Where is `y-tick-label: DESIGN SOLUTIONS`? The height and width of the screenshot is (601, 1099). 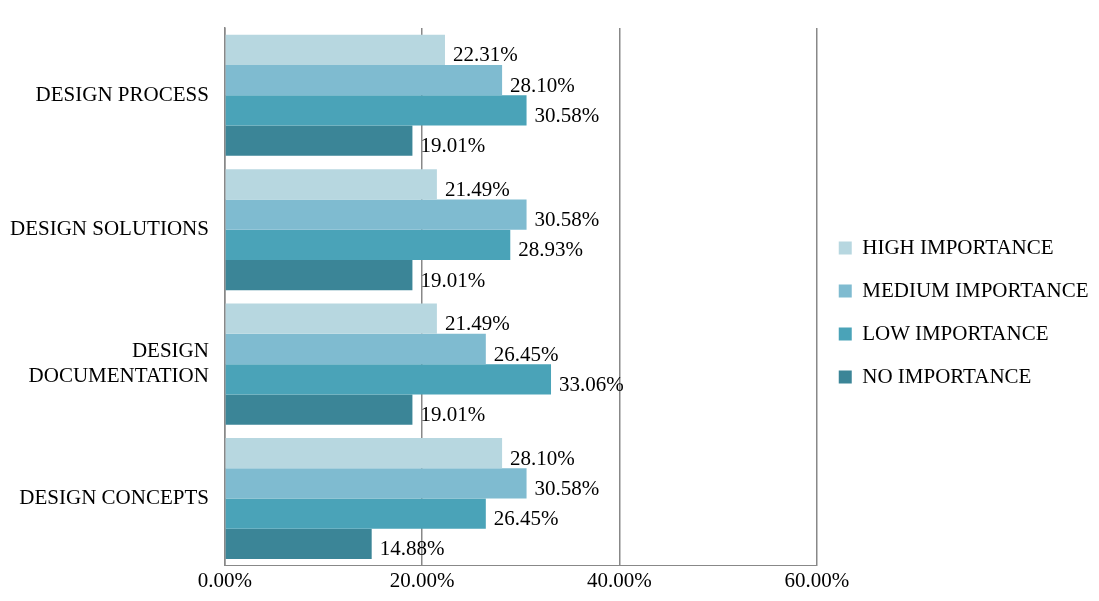
y-tick-label: DESIGN SOLUTIONS is located at coordinates (109, 228).